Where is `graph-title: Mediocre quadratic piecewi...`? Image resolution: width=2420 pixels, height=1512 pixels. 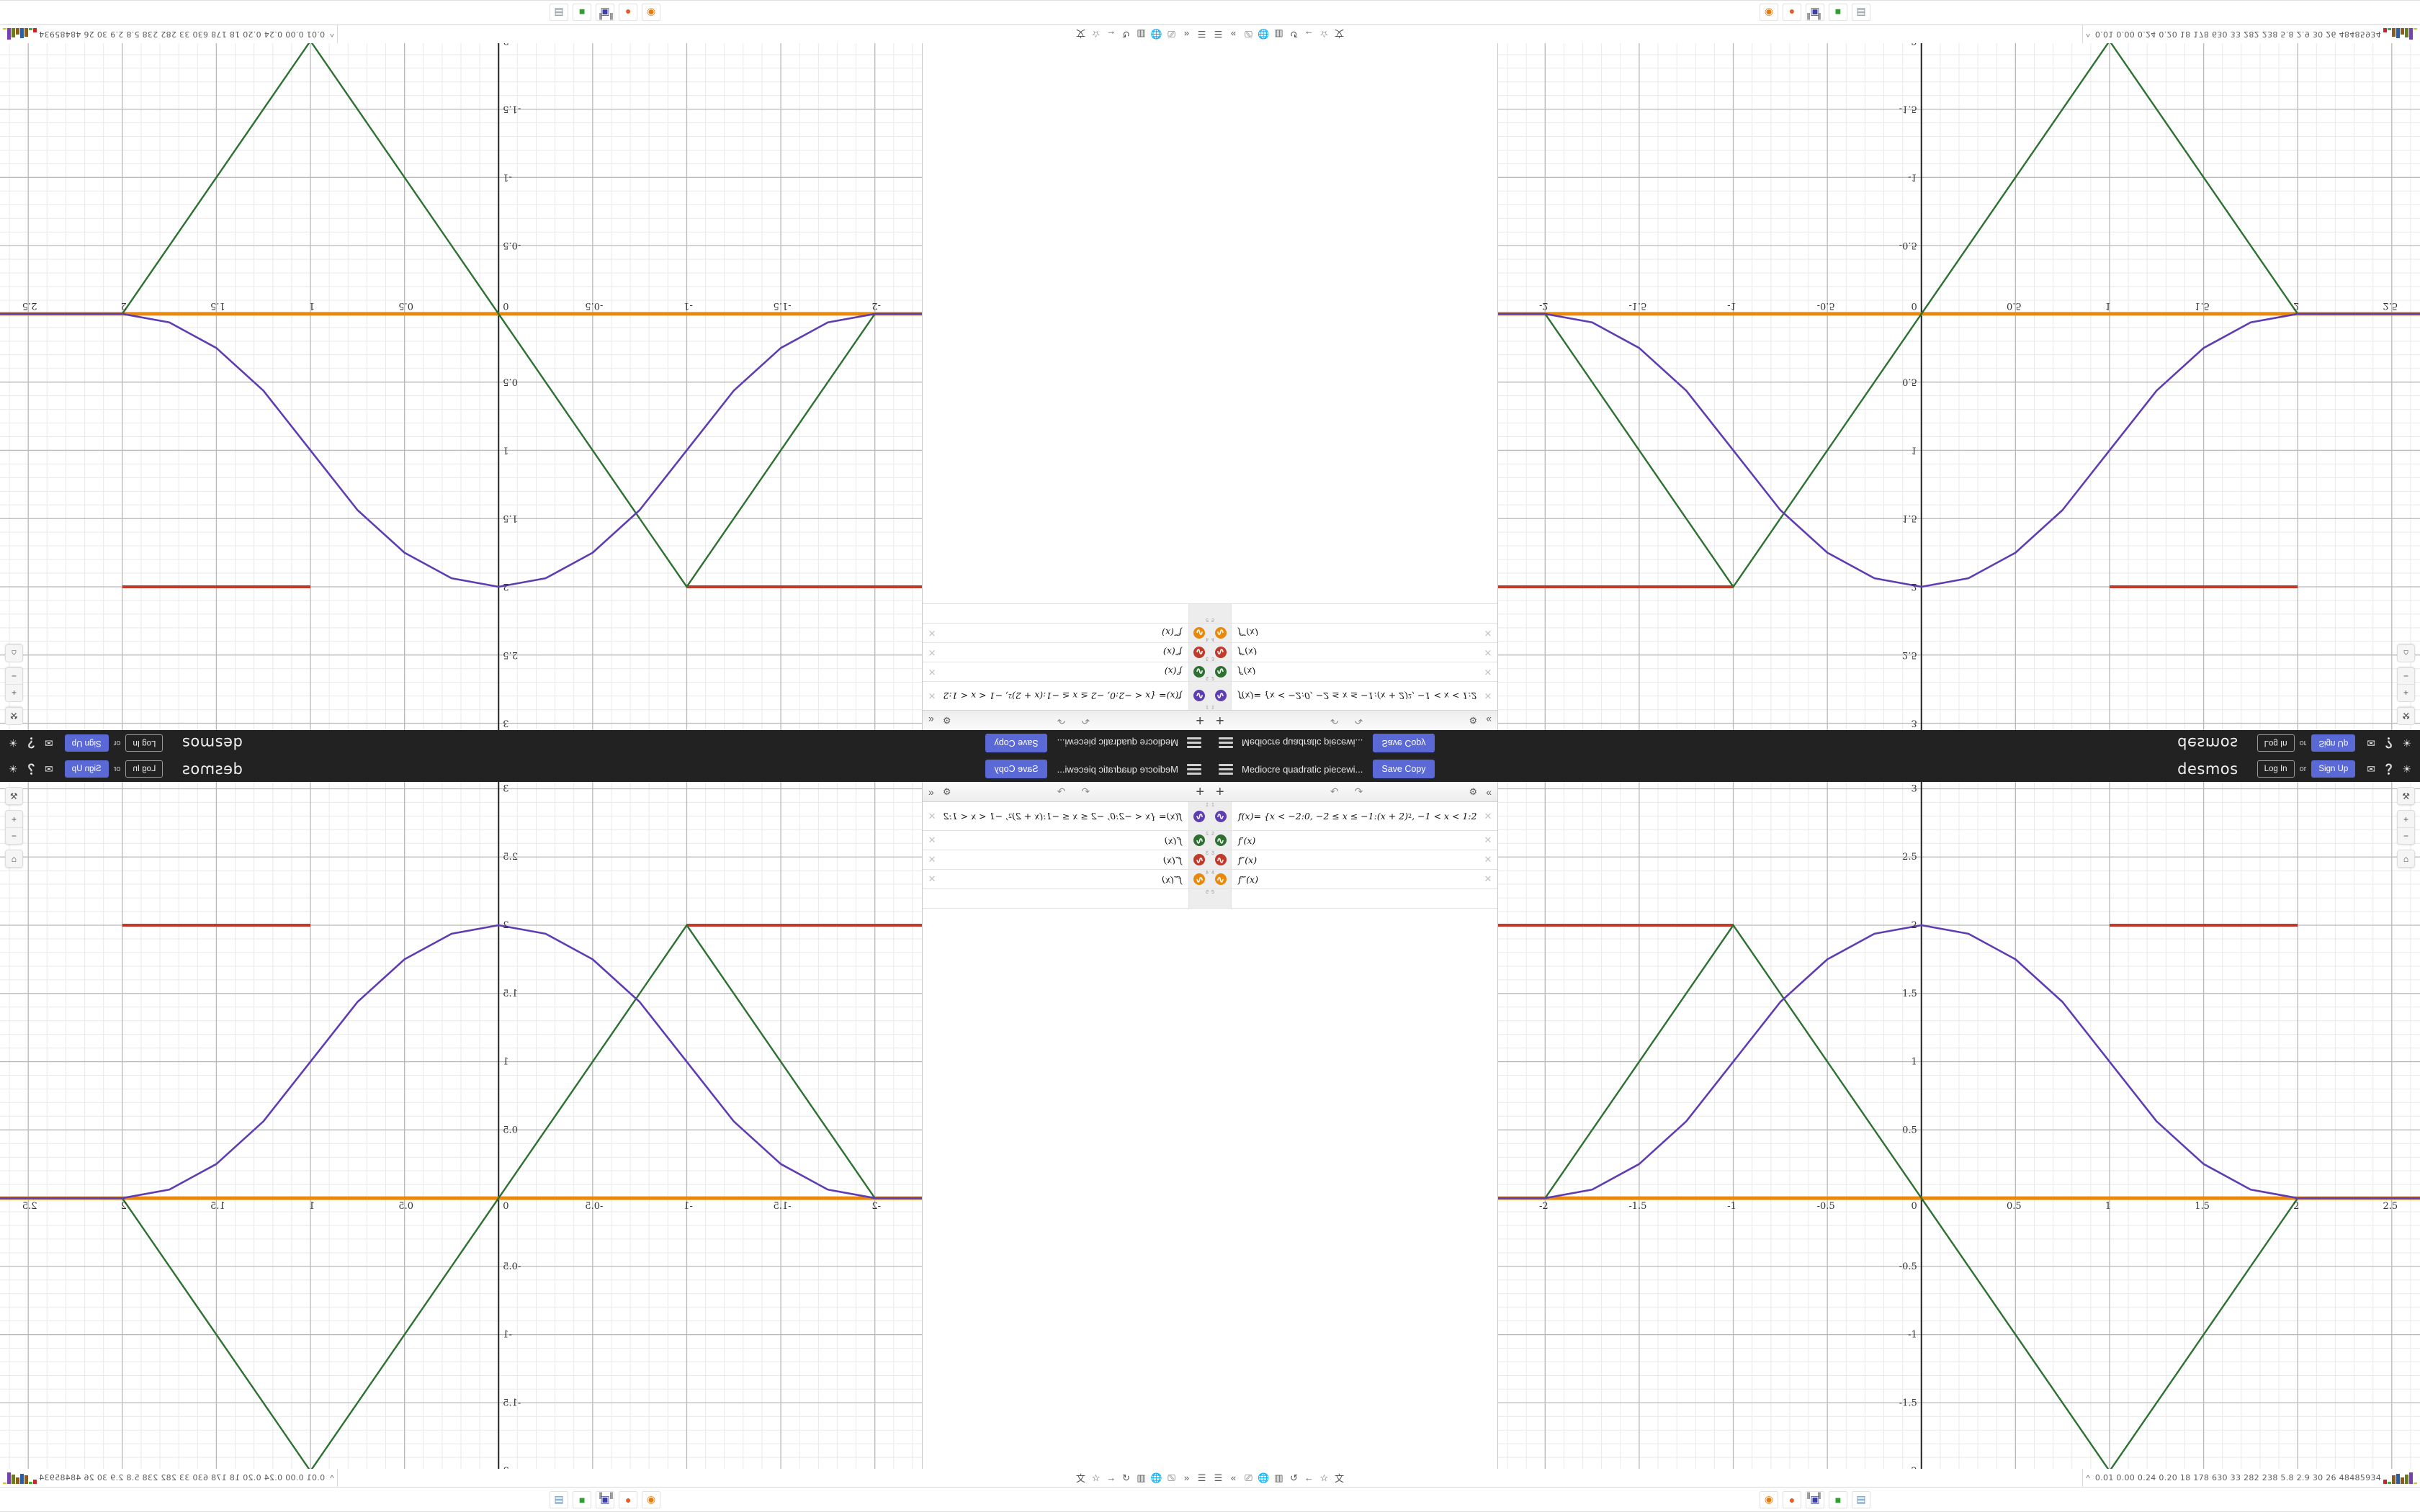
graph-title: Mediocre quadratic piecewi... is located at coordinates (1302, 743).